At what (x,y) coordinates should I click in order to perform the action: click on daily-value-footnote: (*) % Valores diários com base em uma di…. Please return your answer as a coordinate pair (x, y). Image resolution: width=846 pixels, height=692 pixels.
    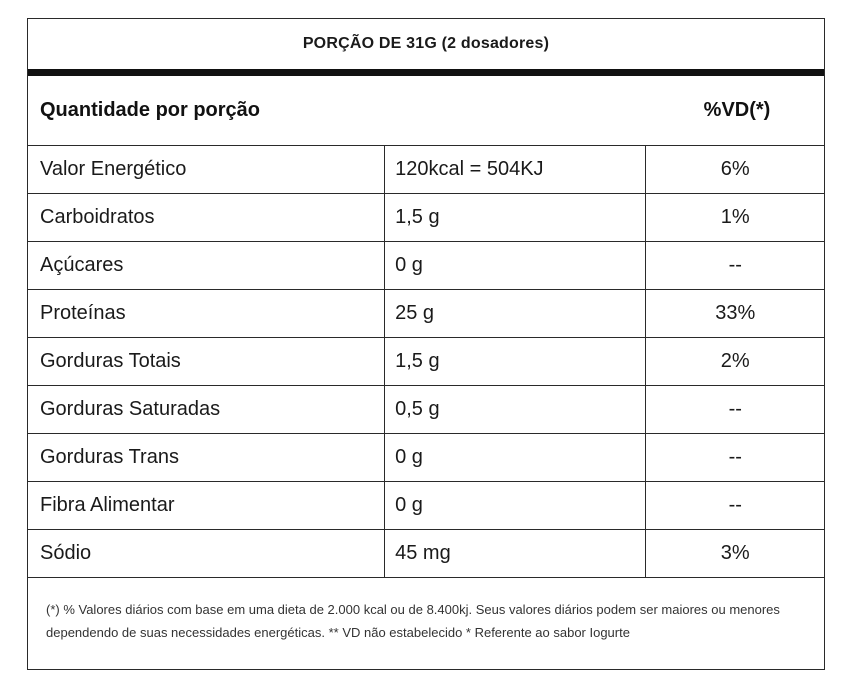
    Looking at the image, I should click on (413, 621).